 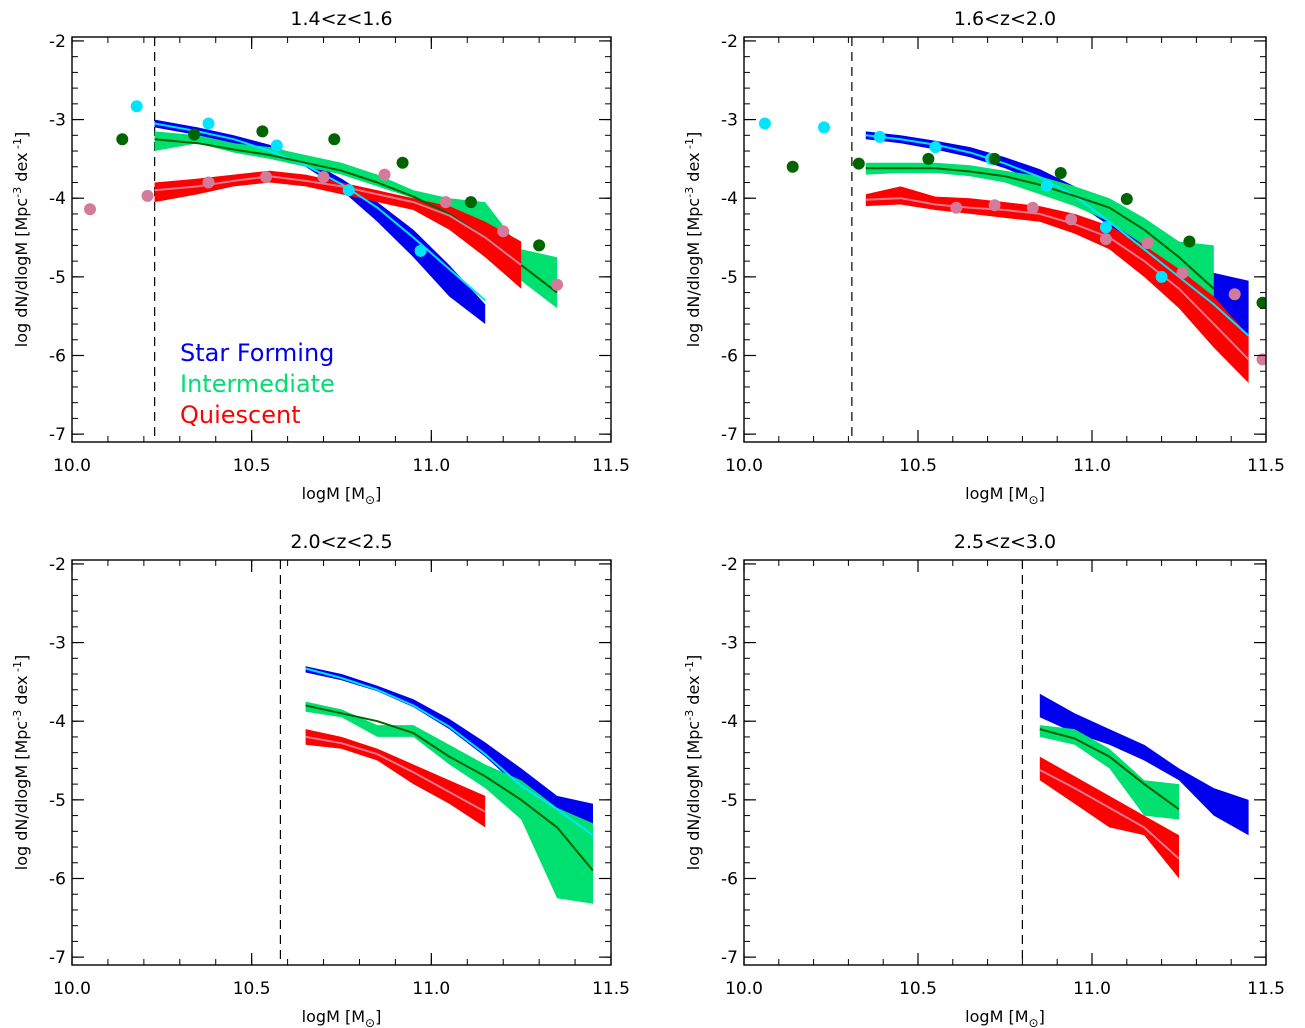 I want to click on legend-label-star-forming: Star Forming, so click(x=257, y=353).